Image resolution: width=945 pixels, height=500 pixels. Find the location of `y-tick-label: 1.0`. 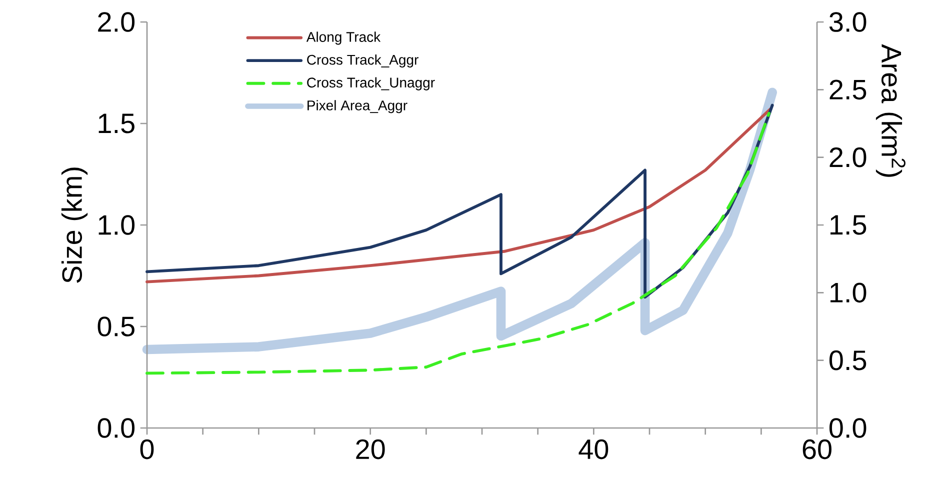

y-tick-label: 1.0 is located at coordinates (116, 225).